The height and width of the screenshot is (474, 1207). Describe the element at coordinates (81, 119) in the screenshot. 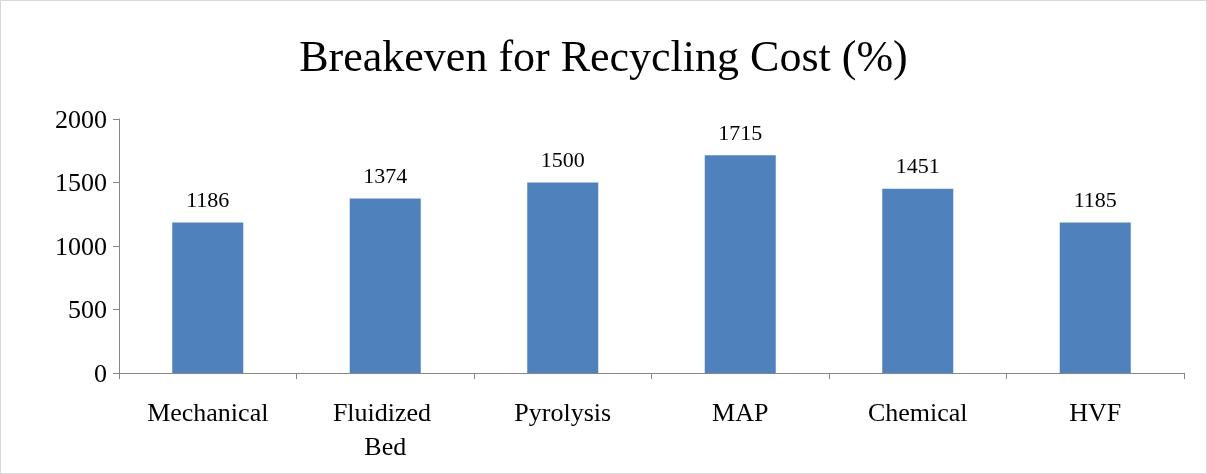

I see `y-tick-label: 2000` at that location.